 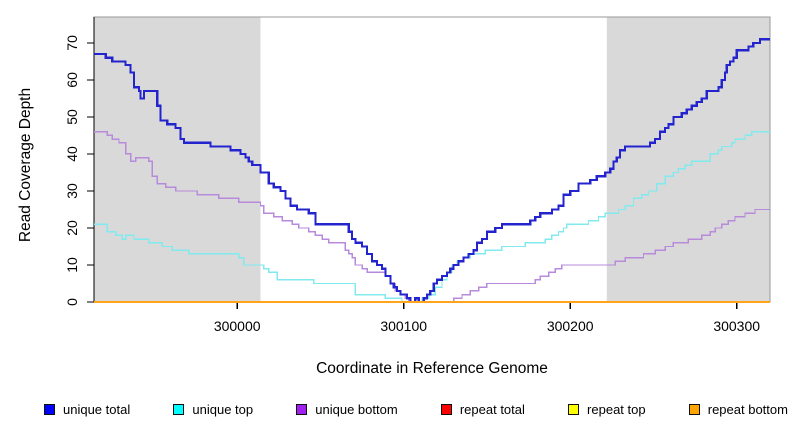 What do you see at coordinates (446, 409) in the screenshot?
I see `legend-swatch-repeat-total` at bounding box center [446, 409].